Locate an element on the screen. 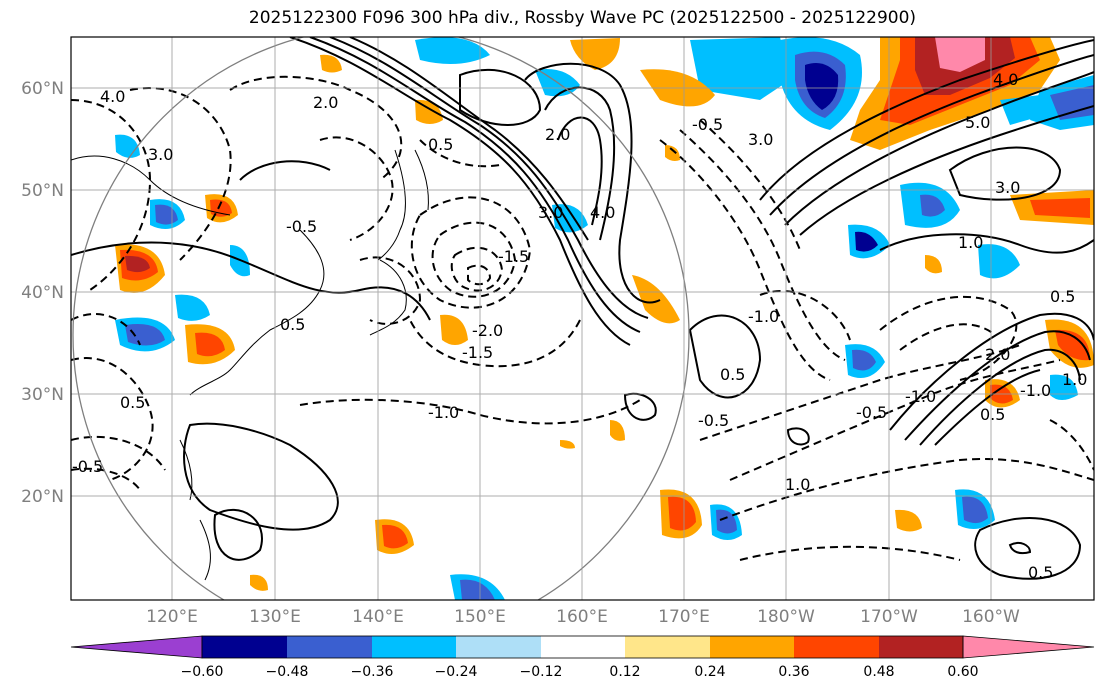  colorbar-tick-label: −0.24 is located at coordinates (456, 672).